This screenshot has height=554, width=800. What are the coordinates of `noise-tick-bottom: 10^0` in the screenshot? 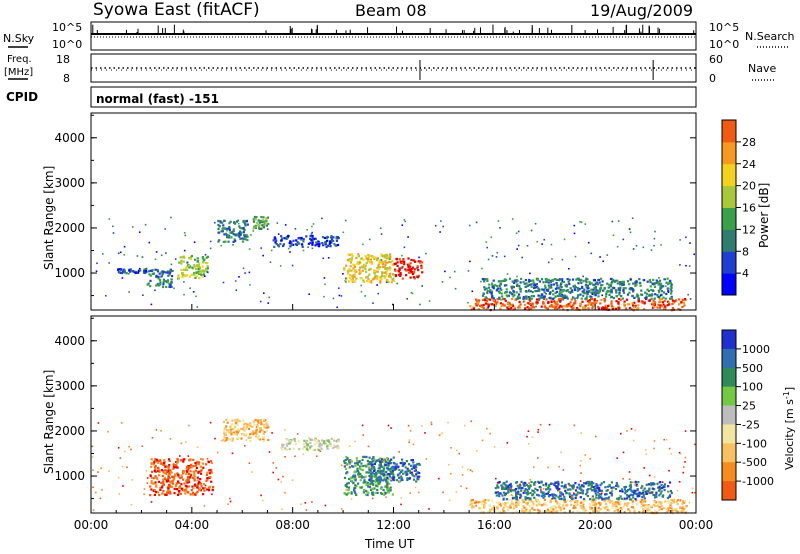 It's located at (67, 44).